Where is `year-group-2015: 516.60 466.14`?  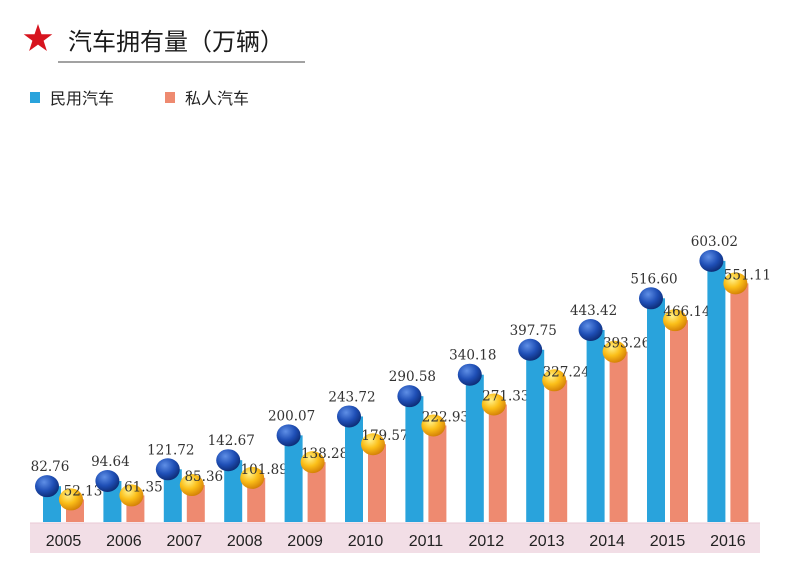
year-group-2015: 516.60 466.14 is located at coordinates (670, 396).